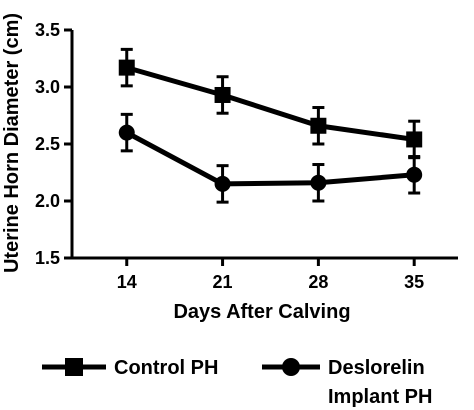 The height and width of the screenshot is (410, 474). Describe the element at coordinates (265, 275) in the screenshot. I see `x-axis: 14 21 28 35` at that location.